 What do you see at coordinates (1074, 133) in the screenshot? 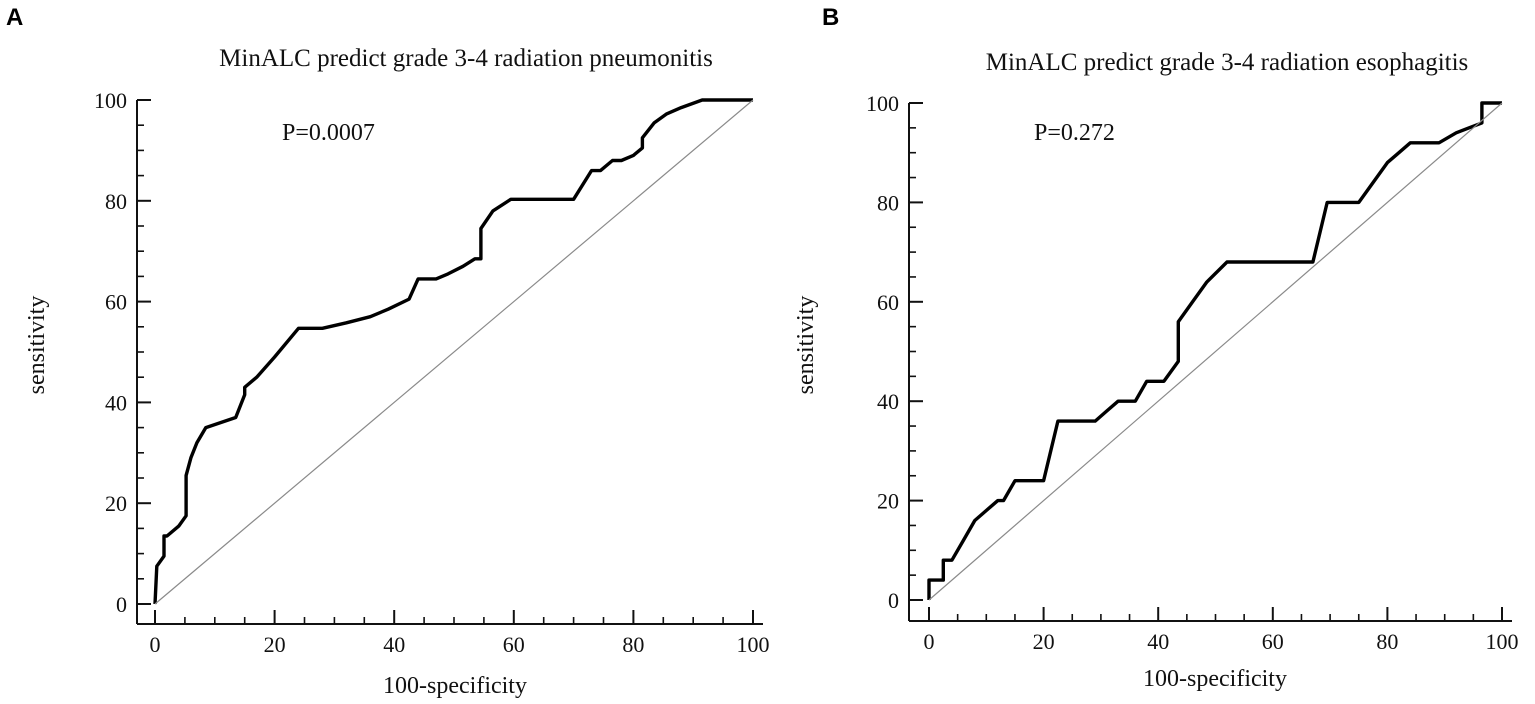
I see `p-value-annotation-b: P=0.272` at bounding box center [1074, 133].